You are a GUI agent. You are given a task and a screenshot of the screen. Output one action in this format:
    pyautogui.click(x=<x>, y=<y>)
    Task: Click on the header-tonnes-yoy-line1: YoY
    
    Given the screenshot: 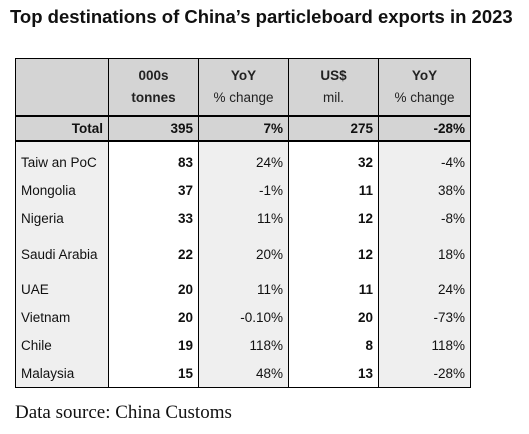 What is the action you would take?
    pyautogui.click(x=243, y=75)
    